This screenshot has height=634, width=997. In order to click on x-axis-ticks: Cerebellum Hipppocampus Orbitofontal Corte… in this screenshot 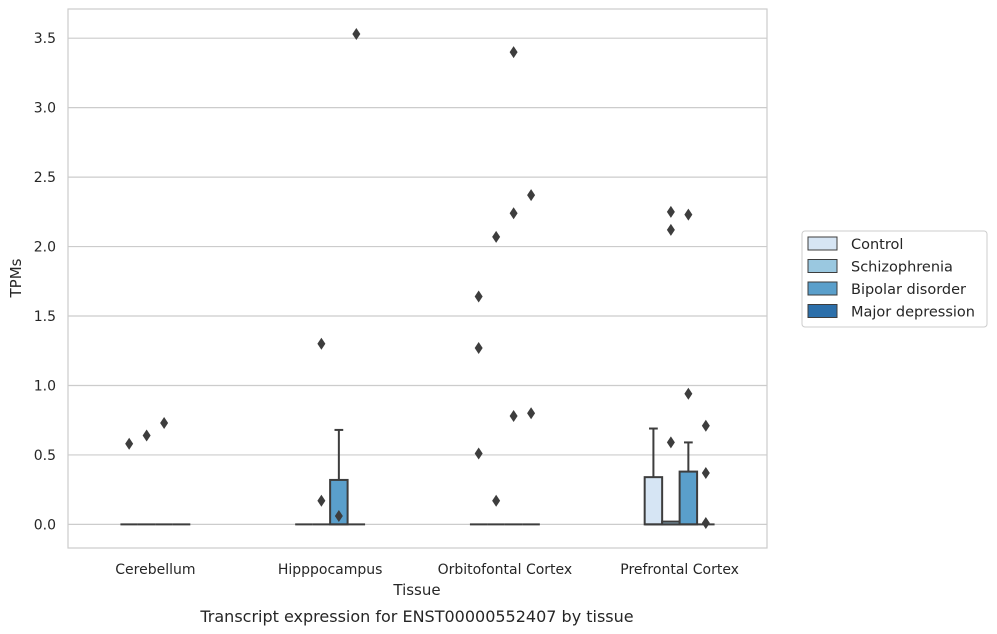, I will do `click(427, 570)`.